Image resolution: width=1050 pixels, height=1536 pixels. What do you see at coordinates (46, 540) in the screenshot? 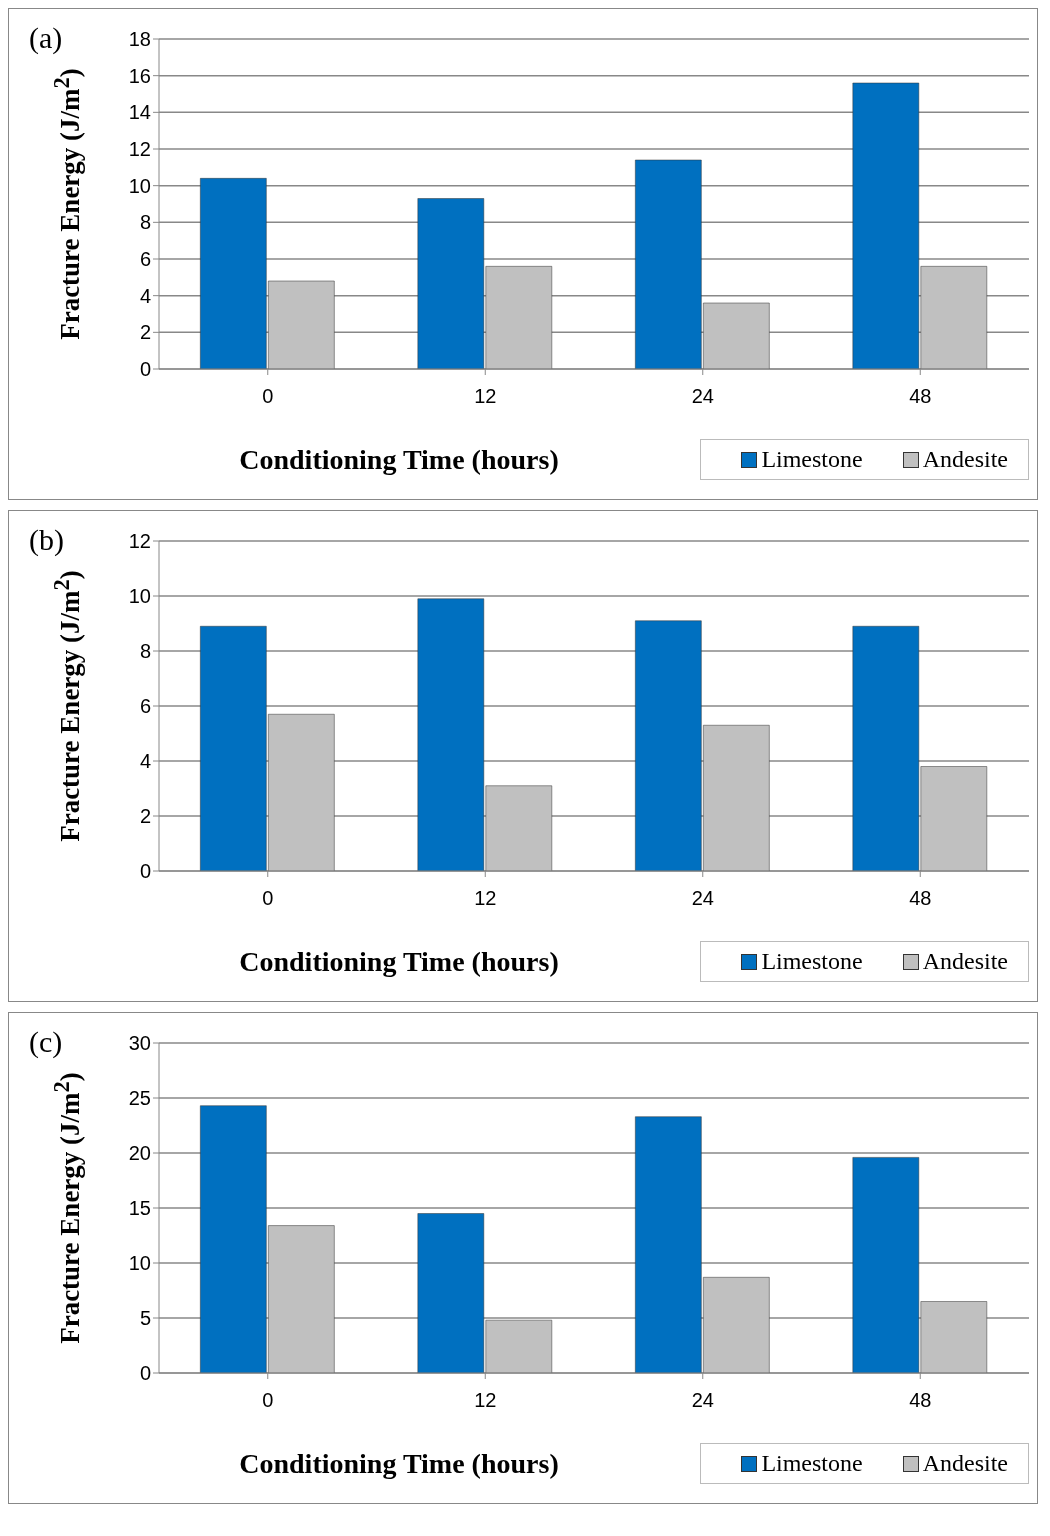
I see `chart-title: (b)` at bounding box center [46, 540].